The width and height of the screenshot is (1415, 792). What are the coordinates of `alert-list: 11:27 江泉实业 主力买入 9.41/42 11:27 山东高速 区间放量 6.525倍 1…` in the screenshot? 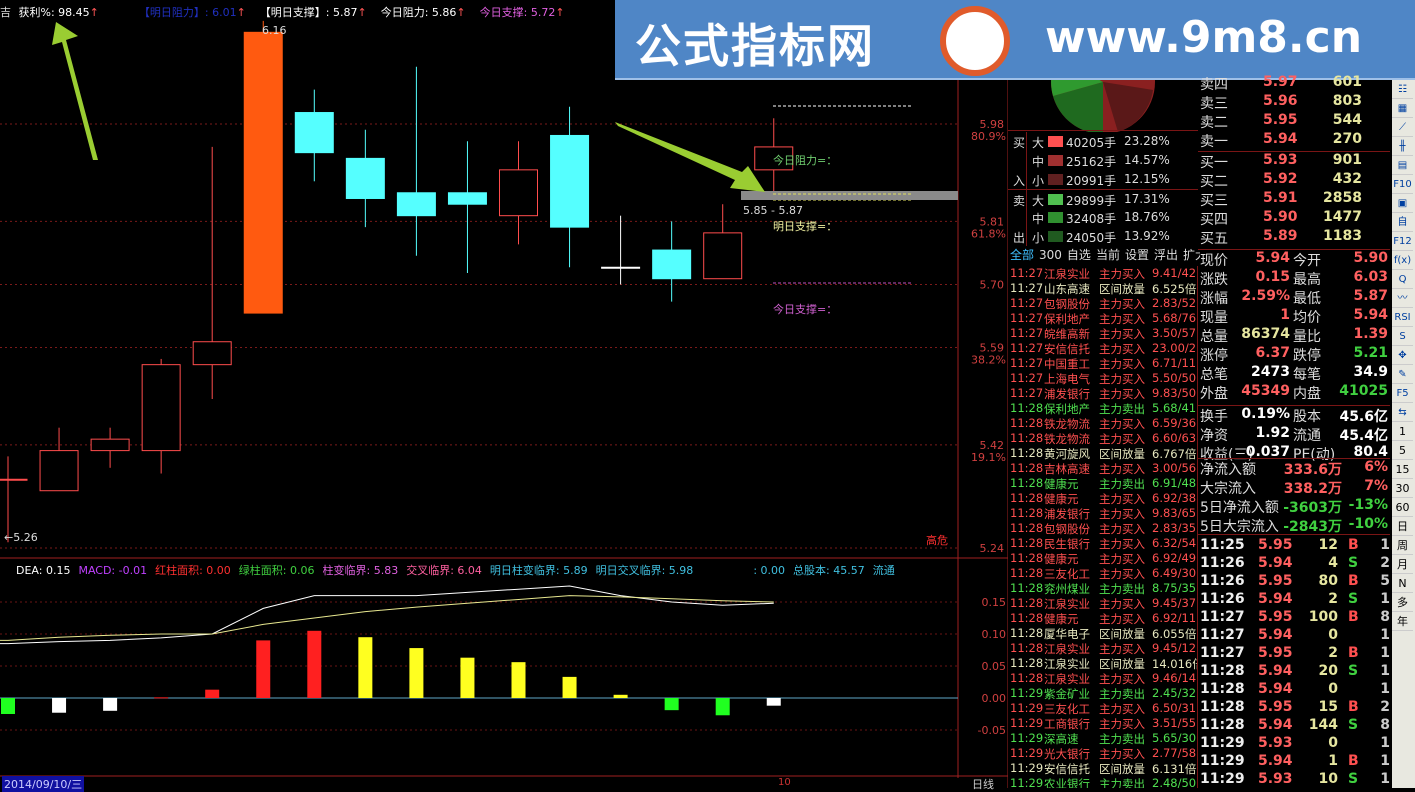 It's located at (1103, 527).